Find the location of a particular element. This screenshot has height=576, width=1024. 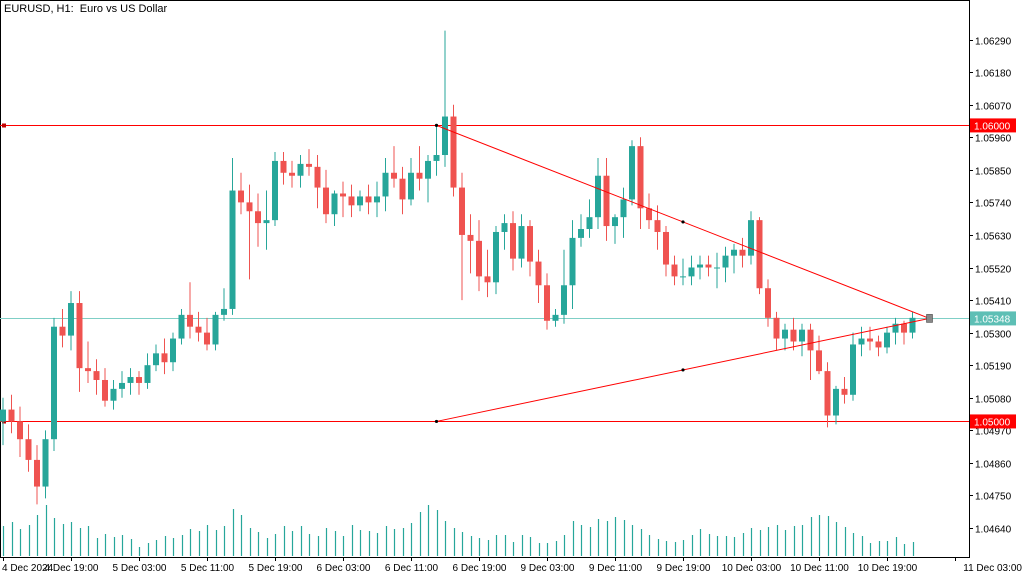

x-tick-label: 5 Dec 11:00 is located at coordinates (208, 568).